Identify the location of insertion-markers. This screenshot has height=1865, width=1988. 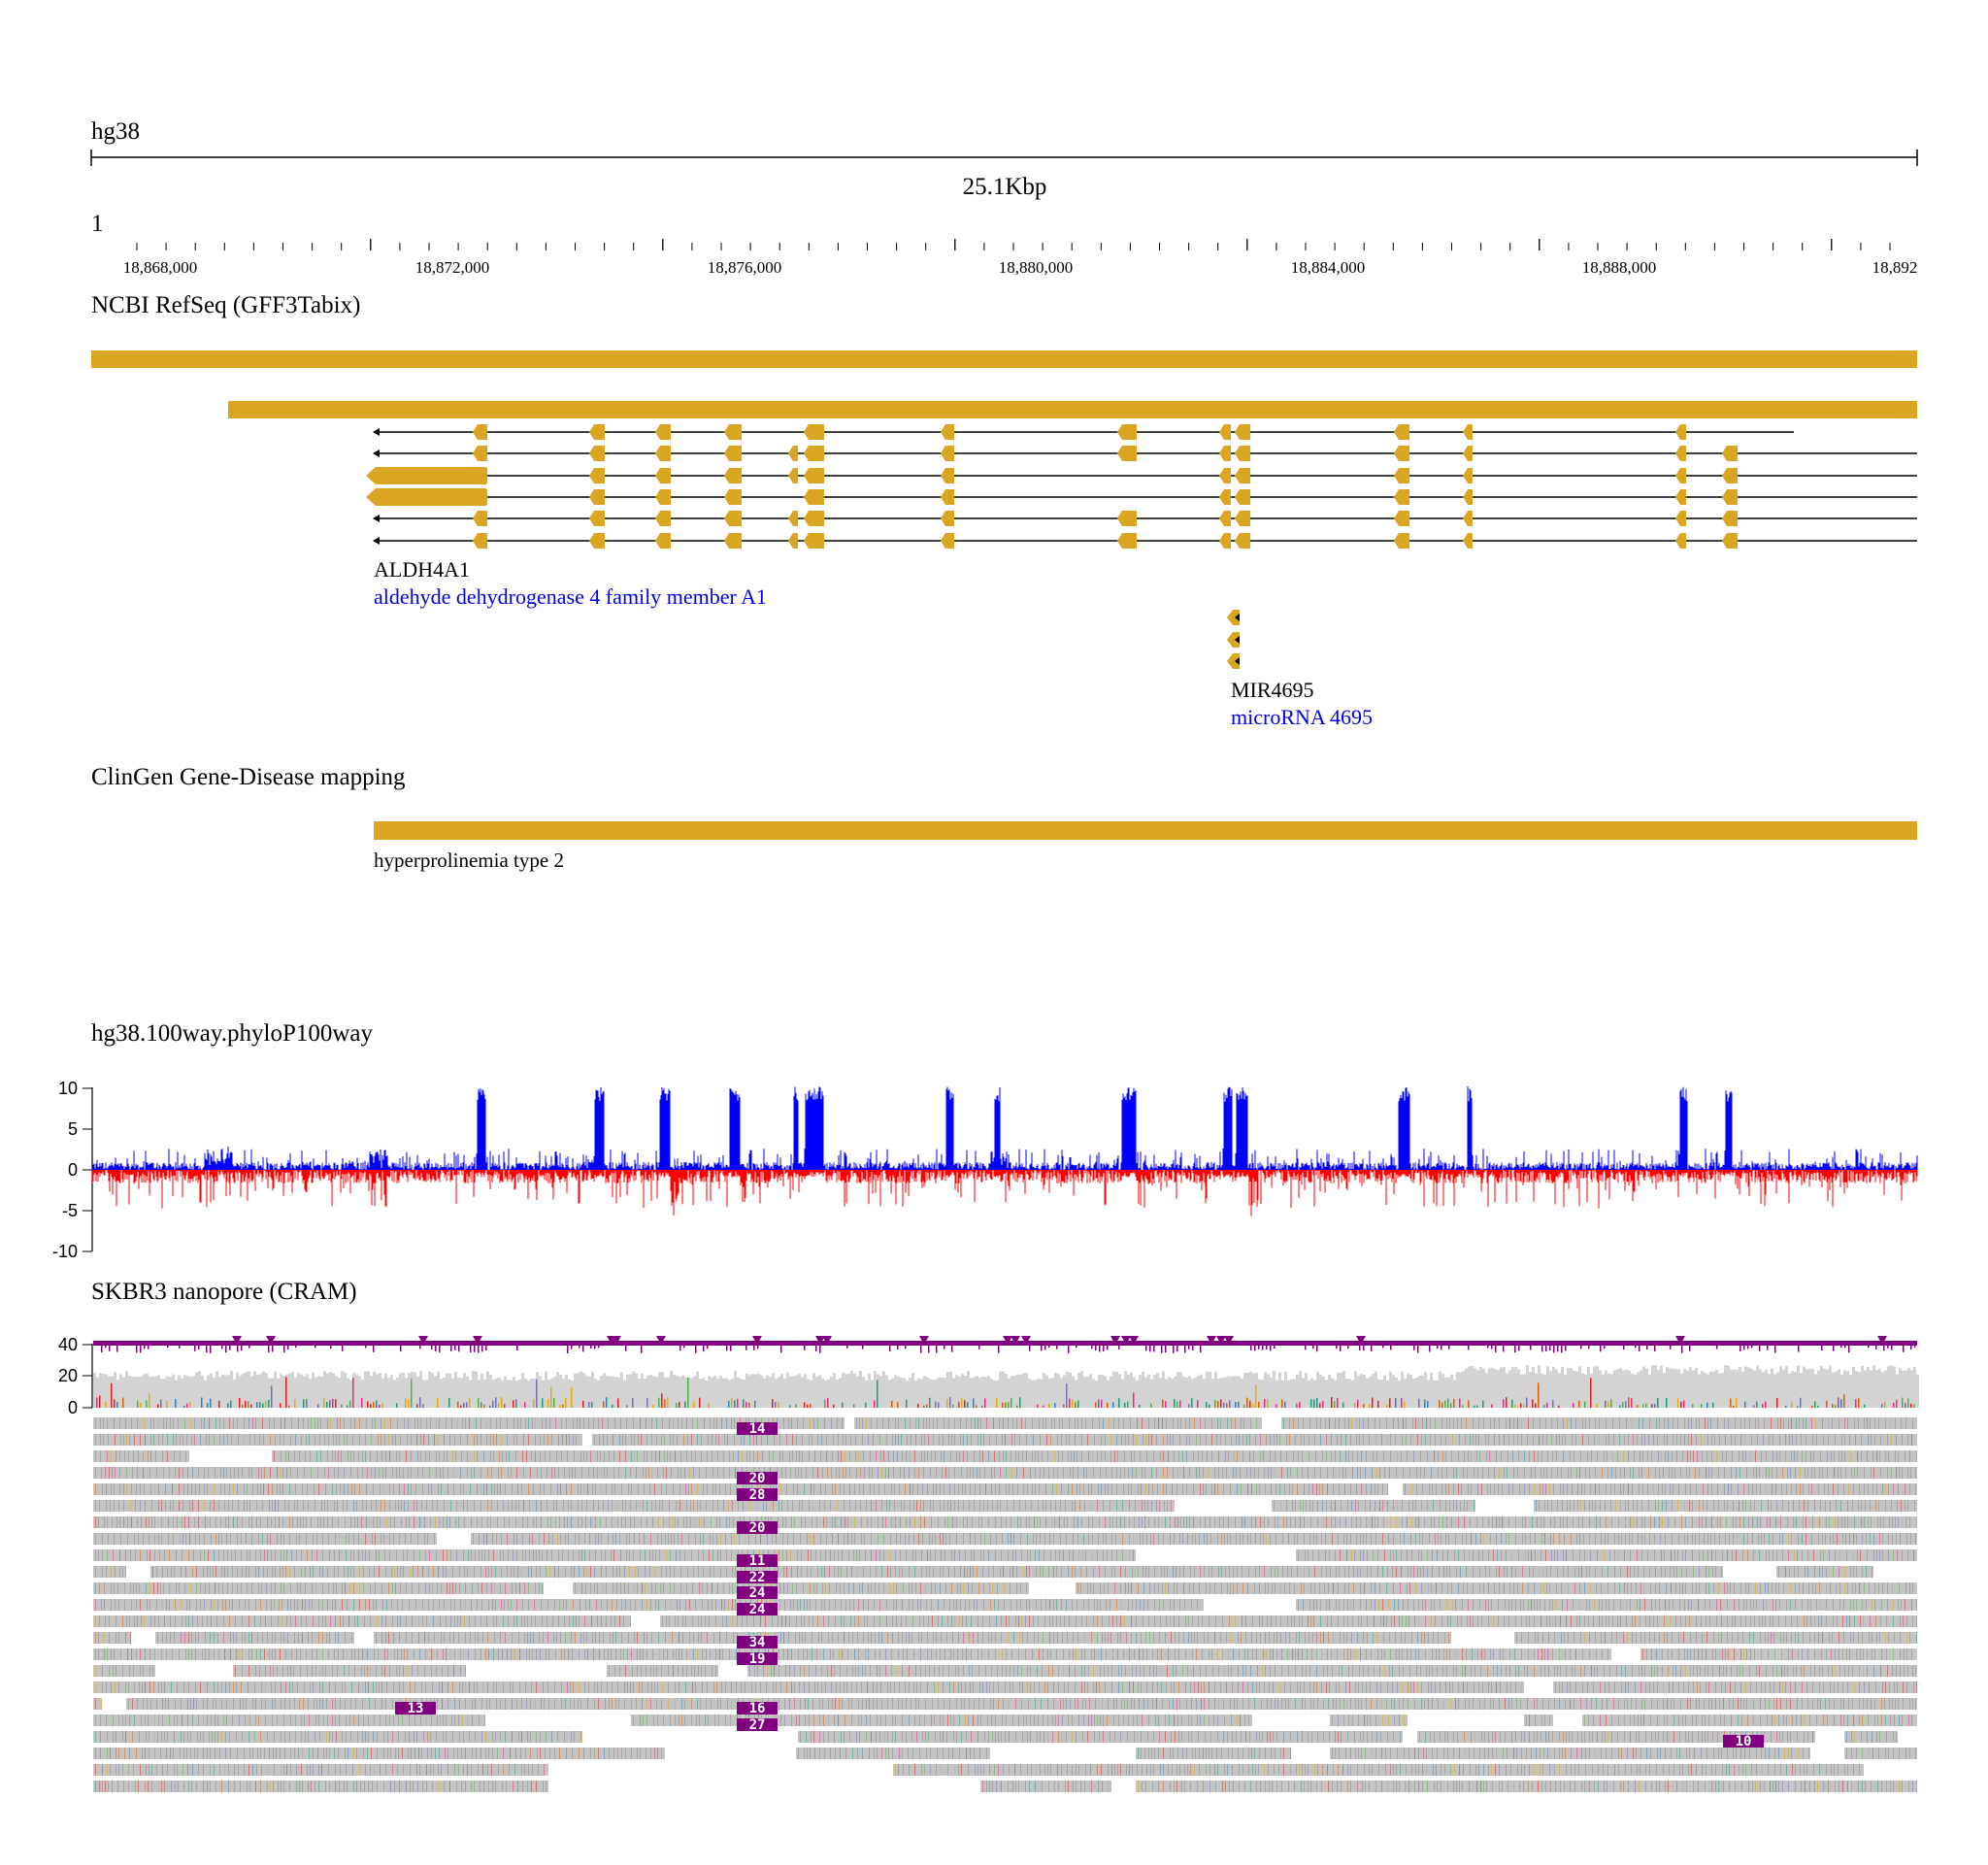
(1060, 1340).